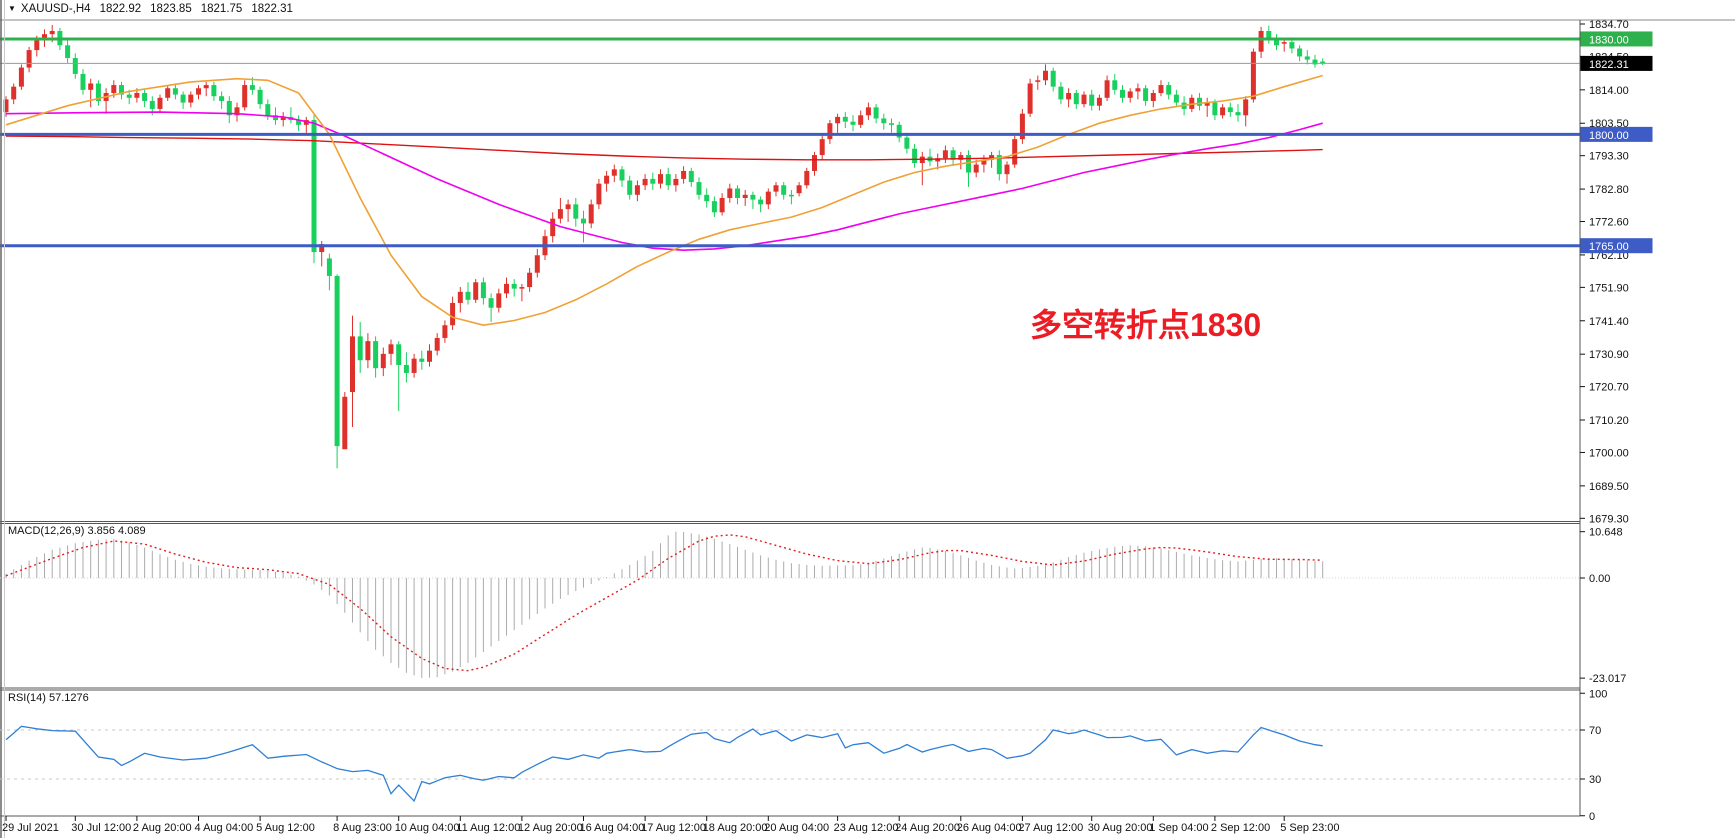  I want to click on time-tick-label: 8 Aug 23:00, so click(362, 828).